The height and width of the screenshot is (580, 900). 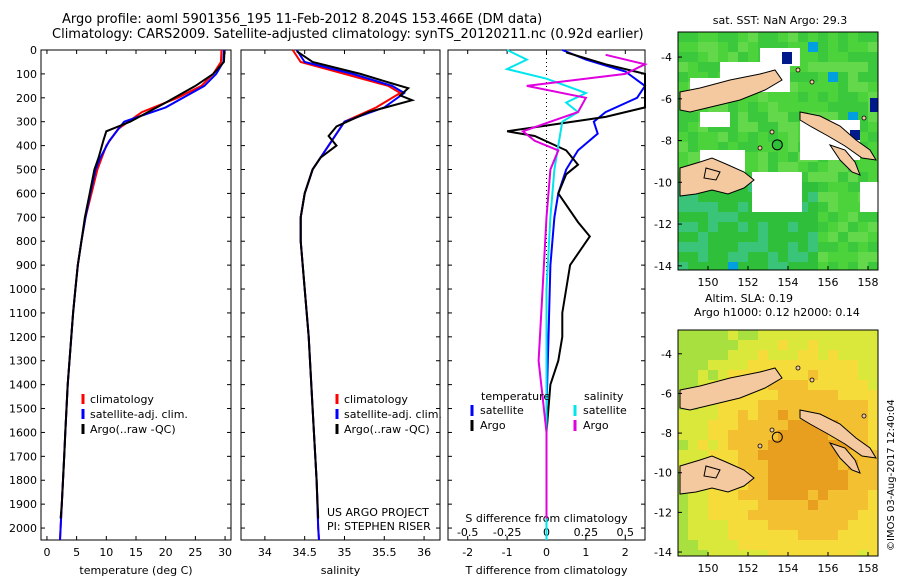 I want to click on argo-position-marker, so click(x=777, y=437).